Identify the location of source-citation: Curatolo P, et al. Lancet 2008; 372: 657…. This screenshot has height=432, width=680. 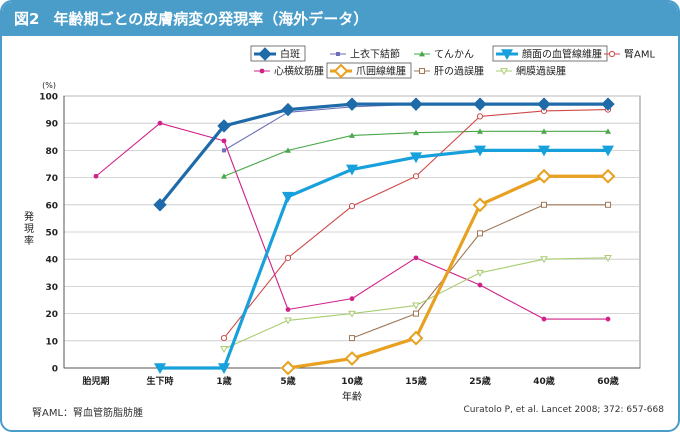
(563, 410).